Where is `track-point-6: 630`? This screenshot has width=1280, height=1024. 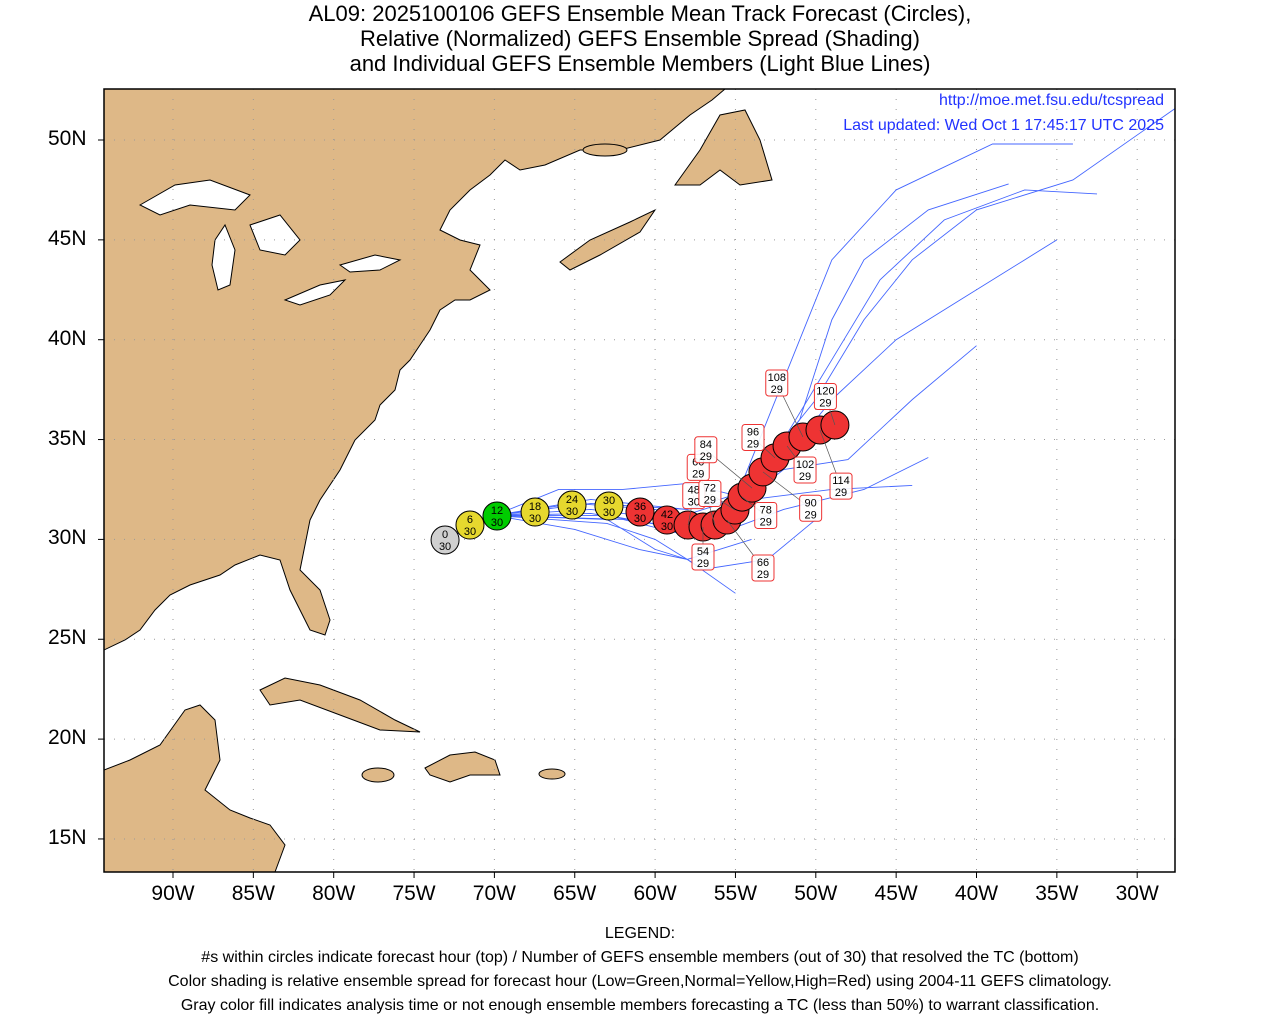 track-point-6: 630 is located at coordinates (470, 525).